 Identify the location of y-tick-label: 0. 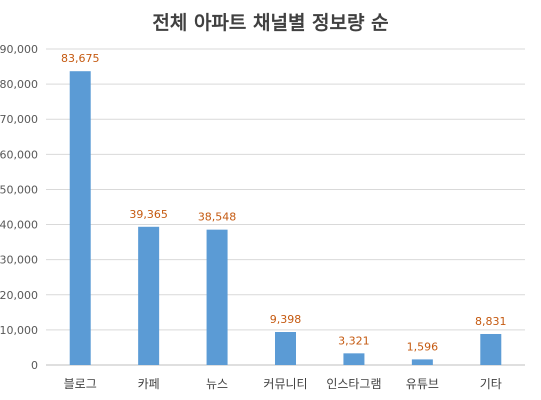
(34, 365).